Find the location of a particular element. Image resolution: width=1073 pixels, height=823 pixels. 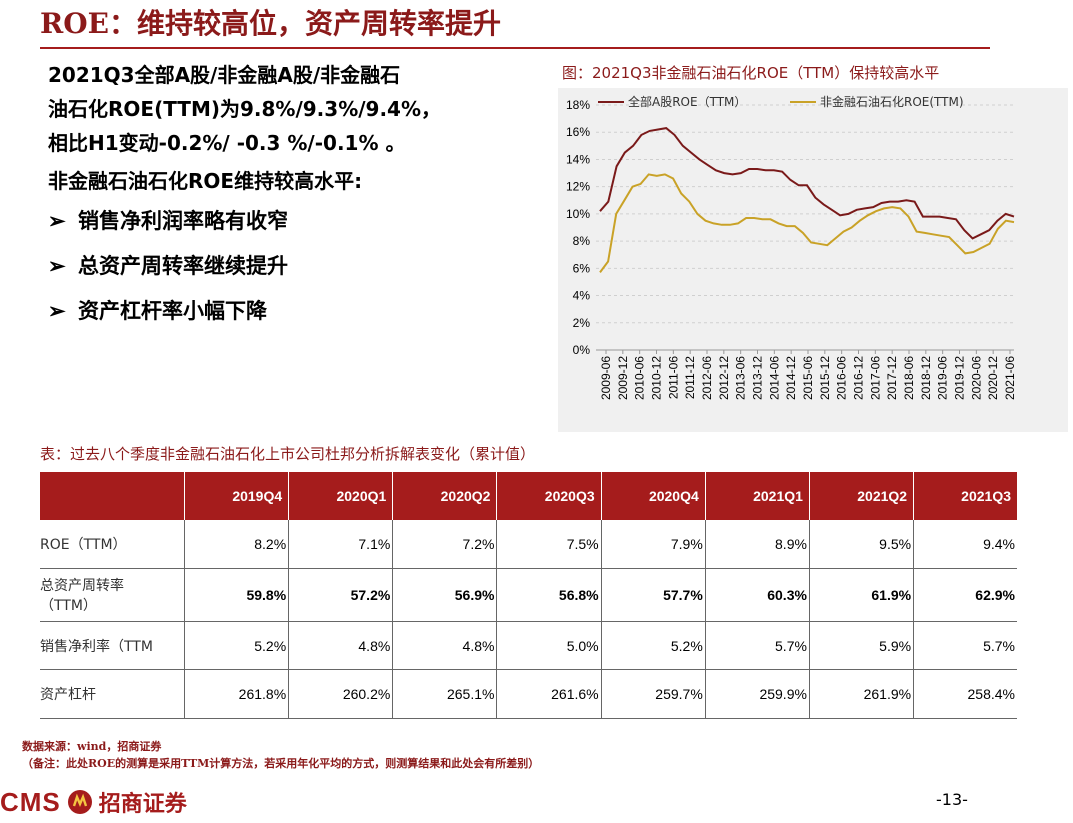

y-tick-label: 14% is located at coordinates (578, 159).